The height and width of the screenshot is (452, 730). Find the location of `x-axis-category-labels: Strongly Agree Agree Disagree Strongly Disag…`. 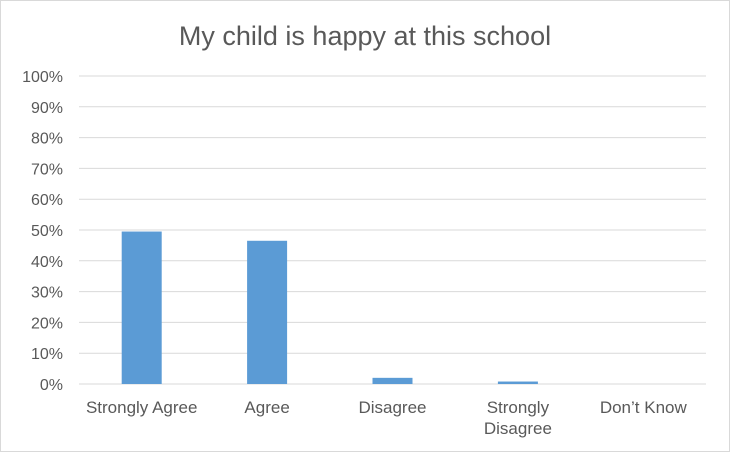

x-axis-category-labels: Strongly Agree Agree Disagree Strongly Disag… is located at coordinates (387, 418).